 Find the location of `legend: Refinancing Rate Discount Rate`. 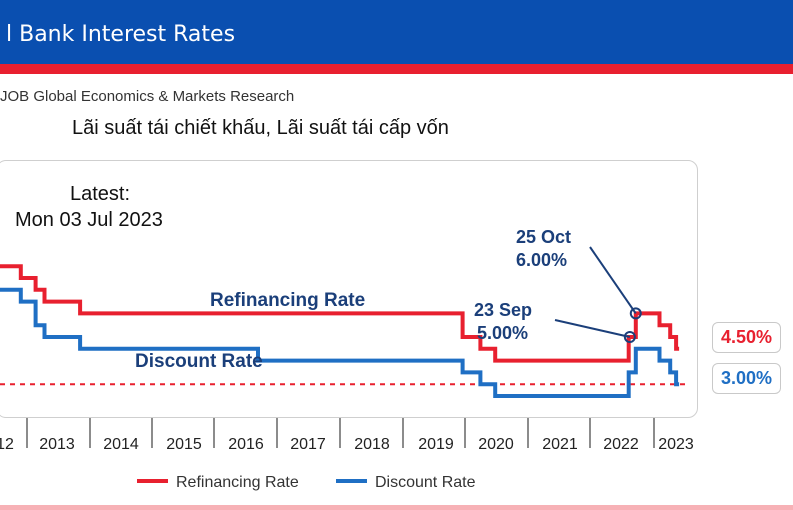

legend: Refinancing Rate Discount Rate is located at coordinates (306, 482).